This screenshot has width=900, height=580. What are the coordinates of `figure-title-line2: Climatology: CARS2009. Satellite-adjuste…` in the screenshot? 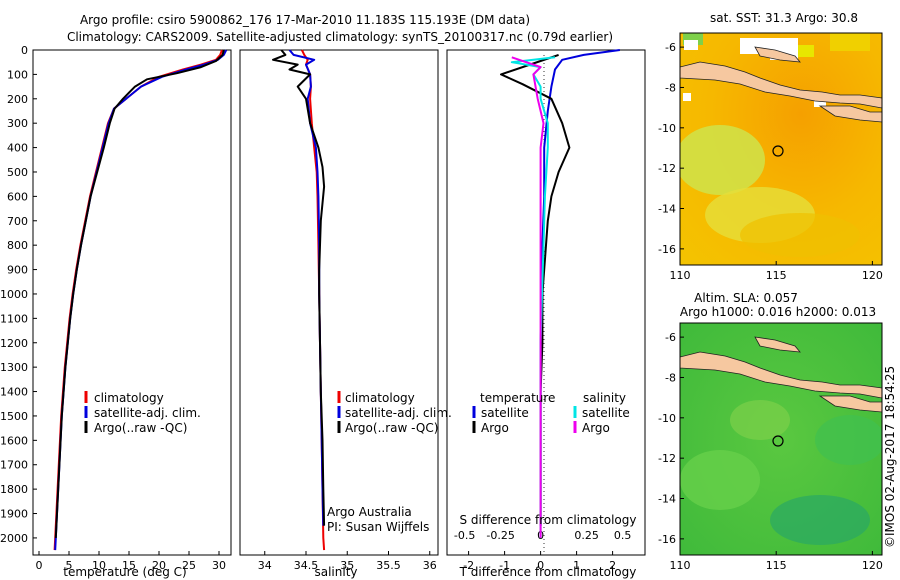 It's located at (340, 37).